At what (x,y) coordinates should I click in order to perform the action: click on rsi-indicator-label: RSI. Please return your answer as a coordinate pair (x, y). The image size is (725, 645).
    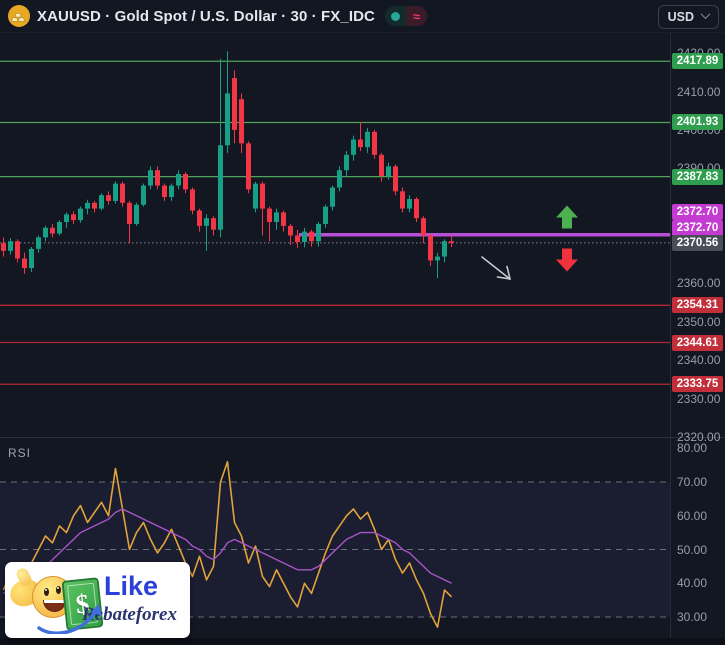
    Looking at the image, I should click on (20, 453).